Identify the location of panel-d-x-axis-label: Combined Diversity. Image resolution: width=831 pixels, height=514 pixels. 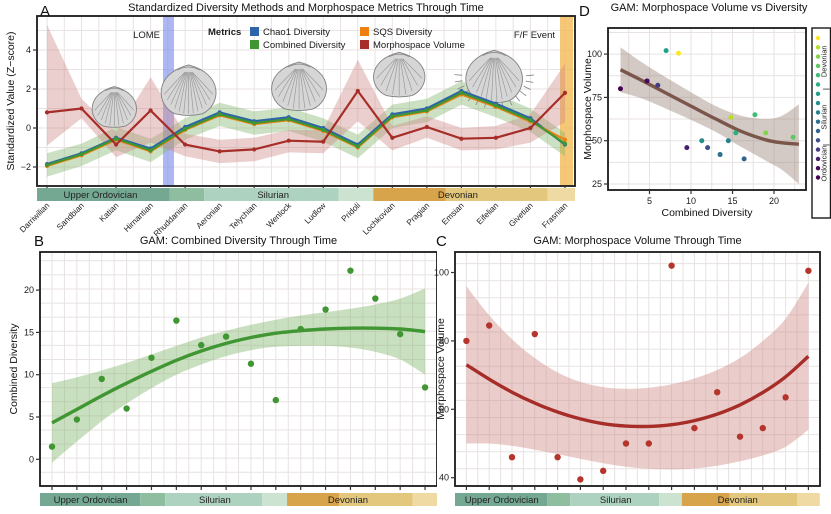
(707, 213).